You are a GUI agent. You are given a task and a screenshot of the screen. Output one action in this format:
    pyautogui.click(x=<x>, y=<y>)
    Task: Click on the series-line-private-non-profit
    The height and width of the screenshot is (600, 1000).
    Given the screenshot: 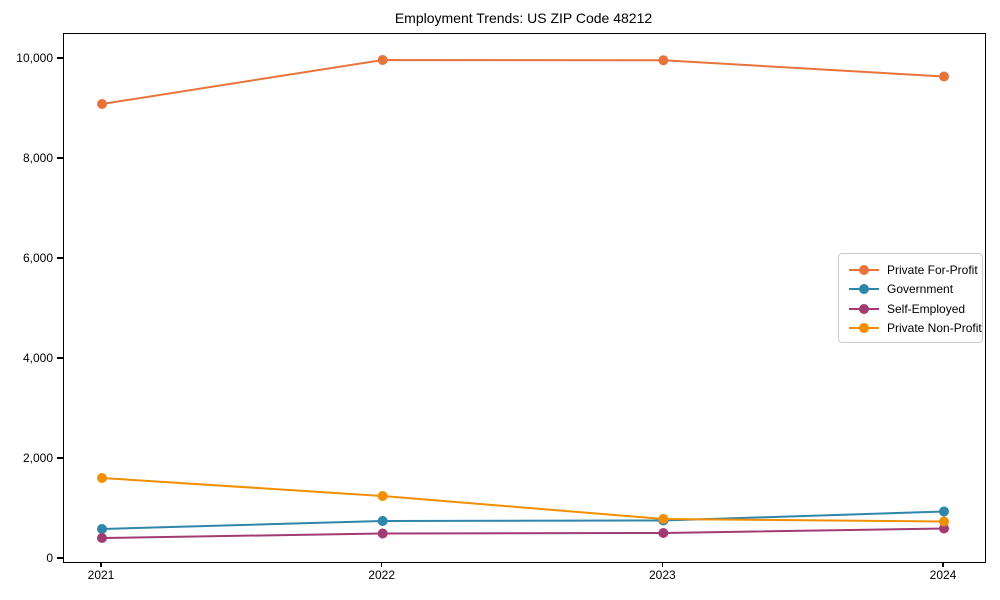 What is the action you would take?
    pyautogui.click(x=523, y=500)
    